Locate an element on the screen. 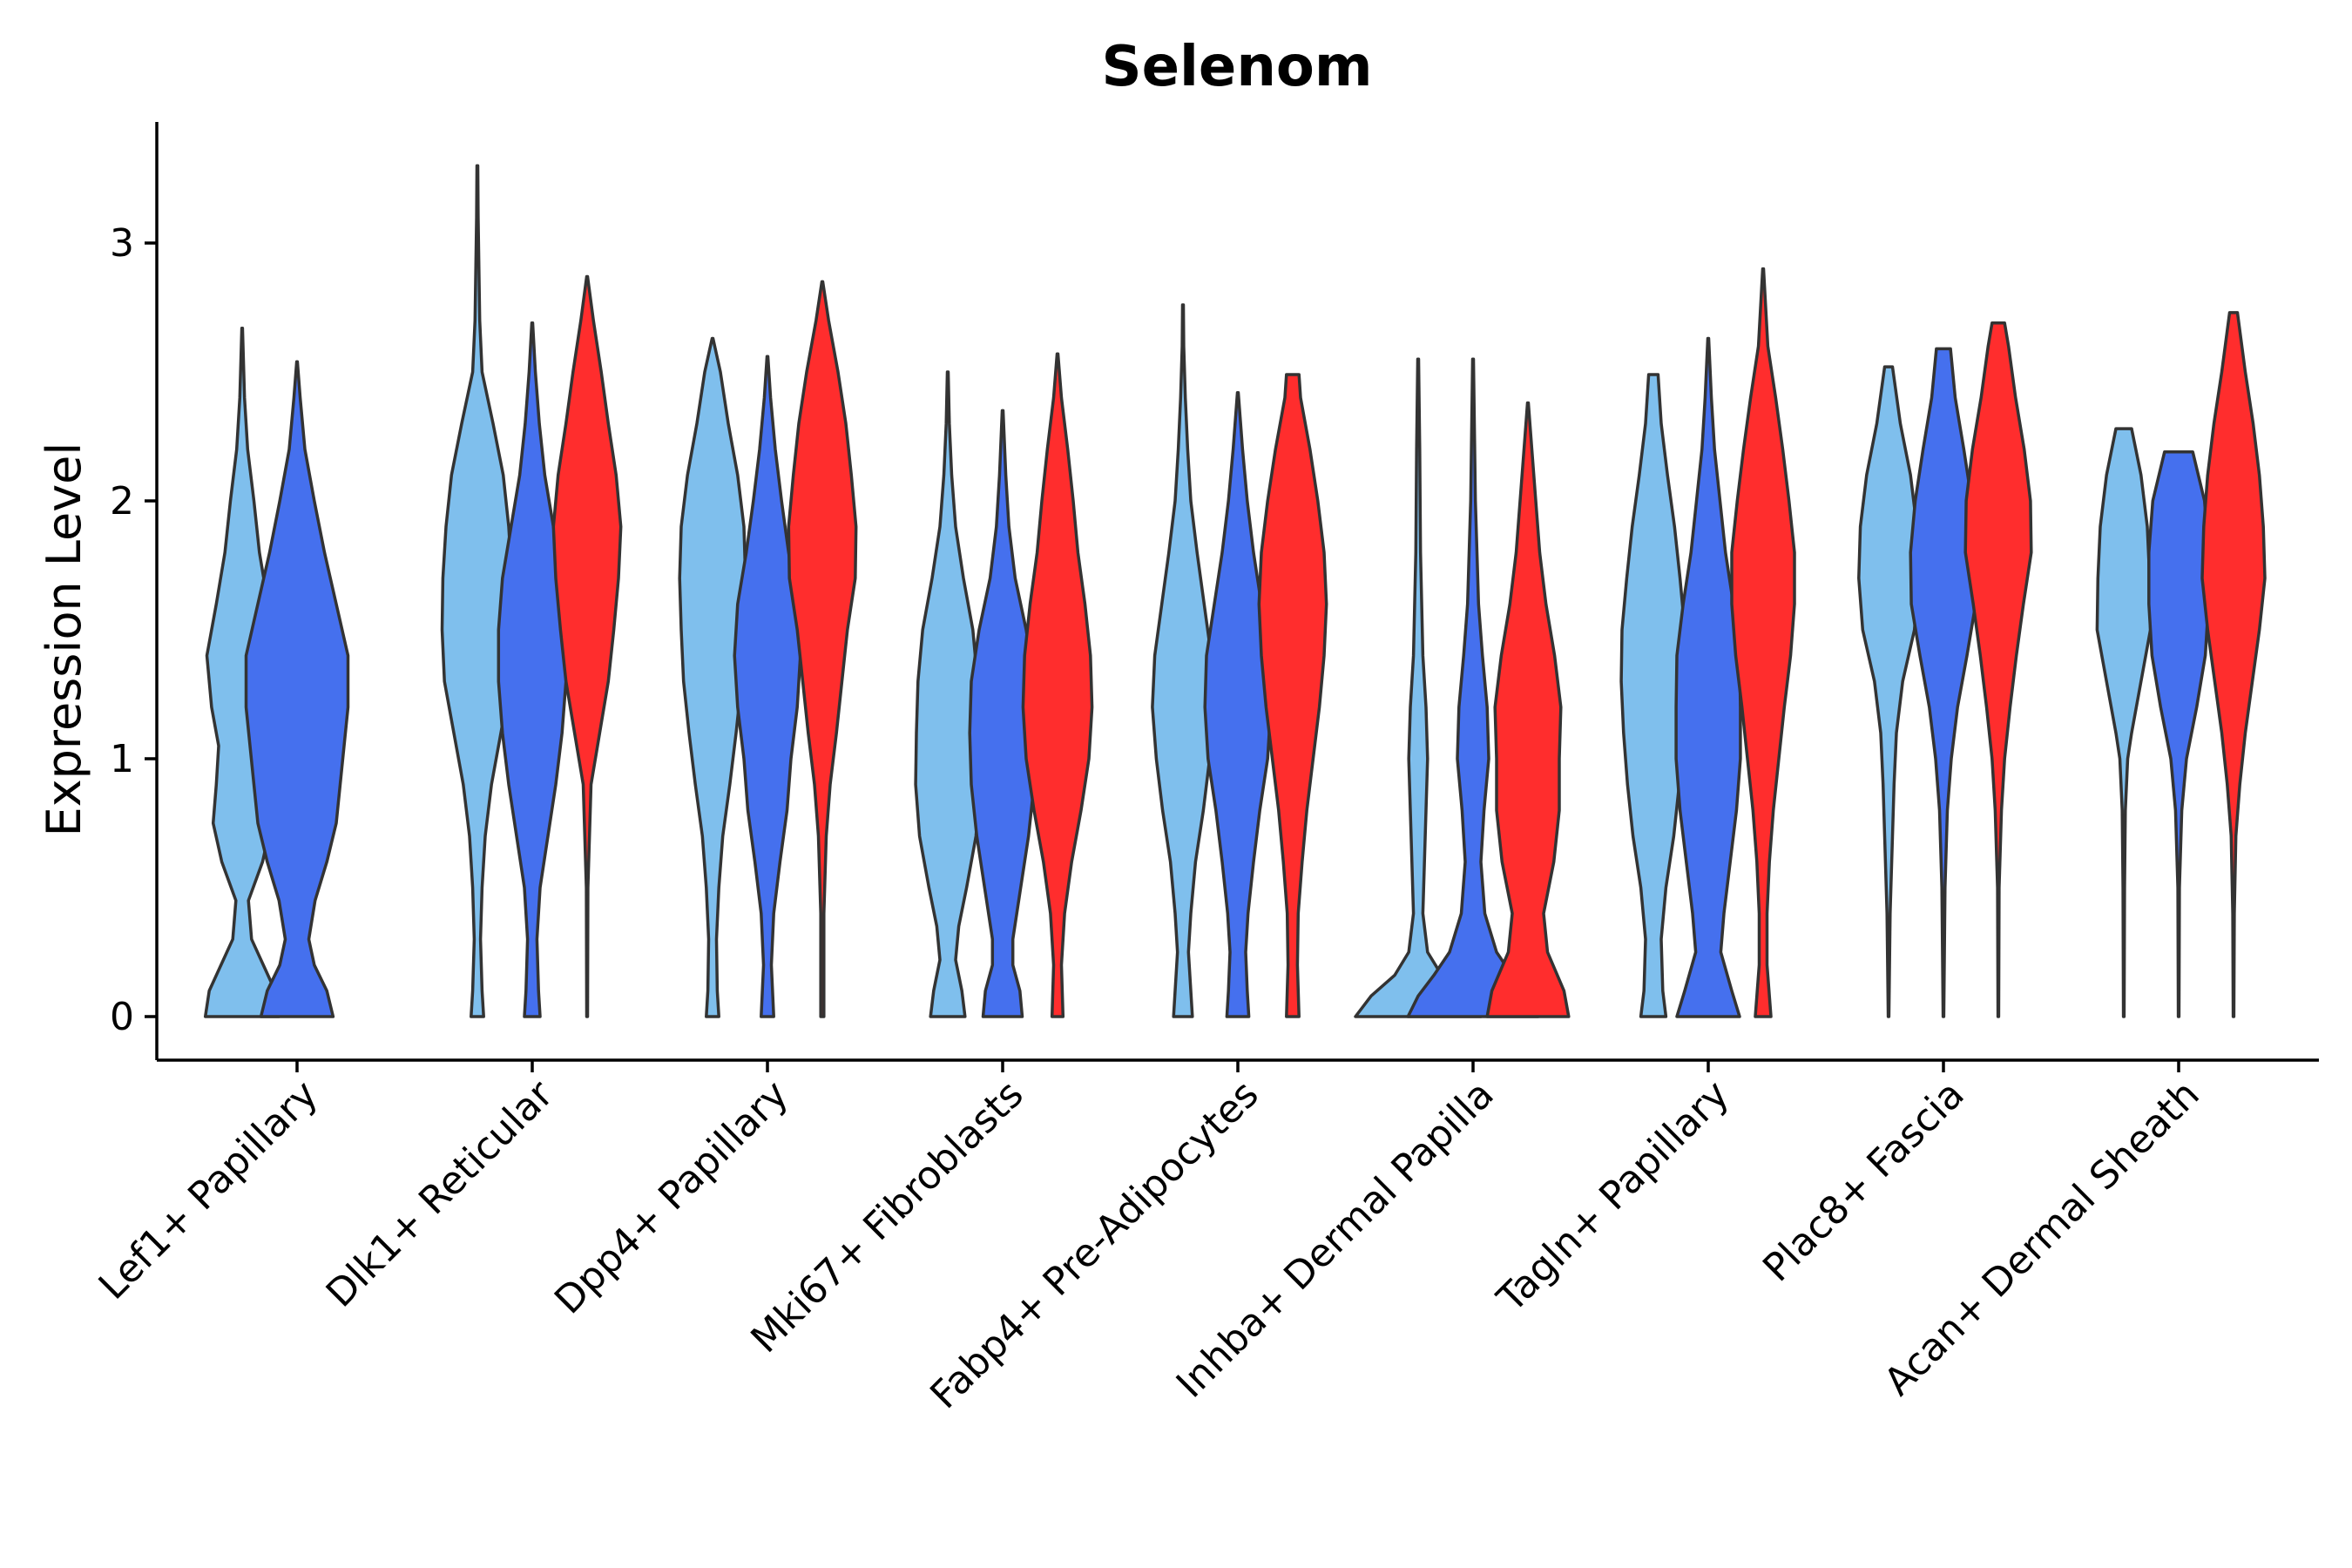 Image resolution: width=2352 pixels, height=1568 pixels. violin-5-C is located at coordinates (1292, 695).